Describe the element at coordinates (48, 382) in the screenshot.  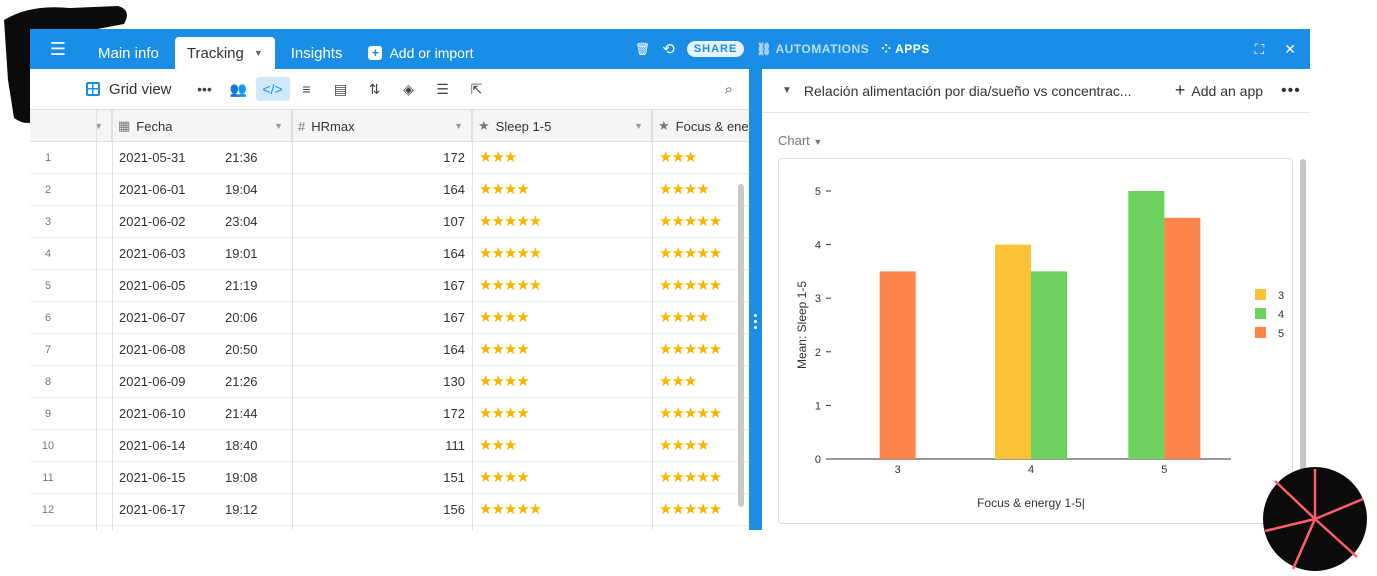
I see `row-number: 8` at that location.